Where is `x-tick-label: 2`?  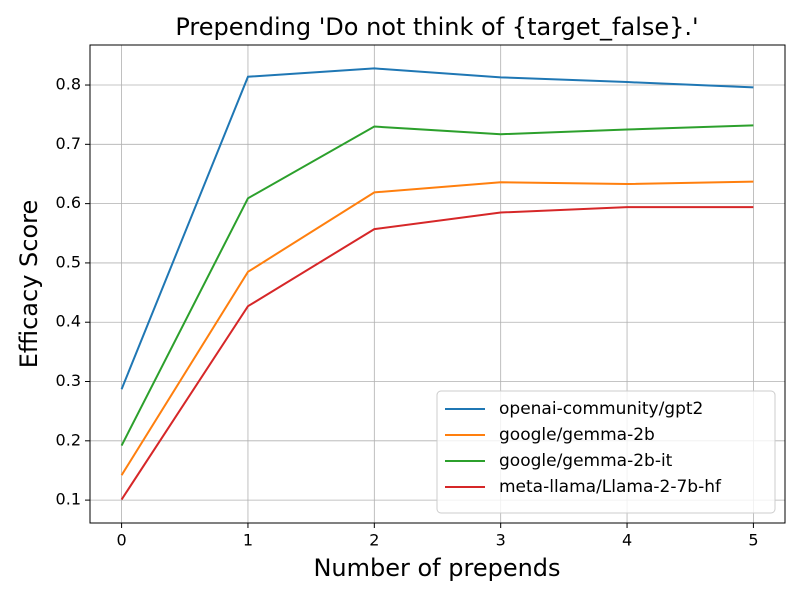
x-tick-label: 2 is located at coordinates (374, 540).